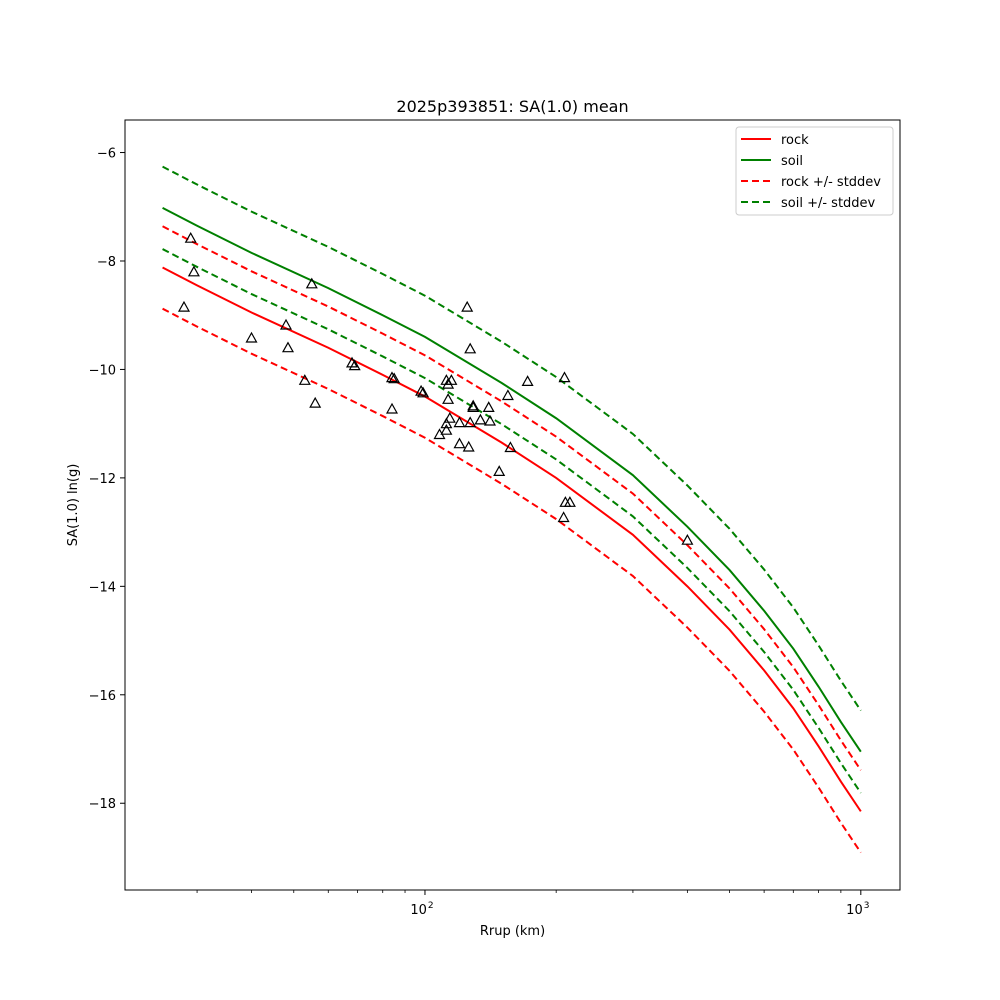 The width and height of the screenshot is (1000, 1000). Describe the element at coordinates (102, 804) in the screenshot. I see `y-tick-label: −18` at that location.